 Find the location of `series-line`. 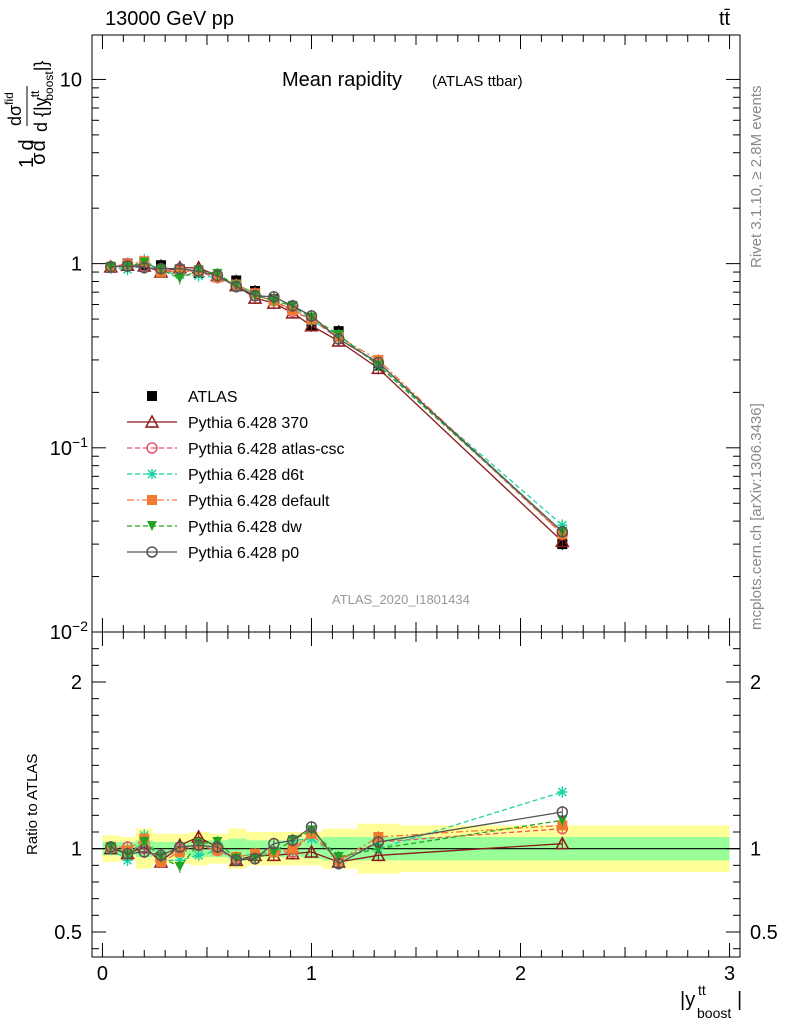

series-line is located at coordinates (336, 843).